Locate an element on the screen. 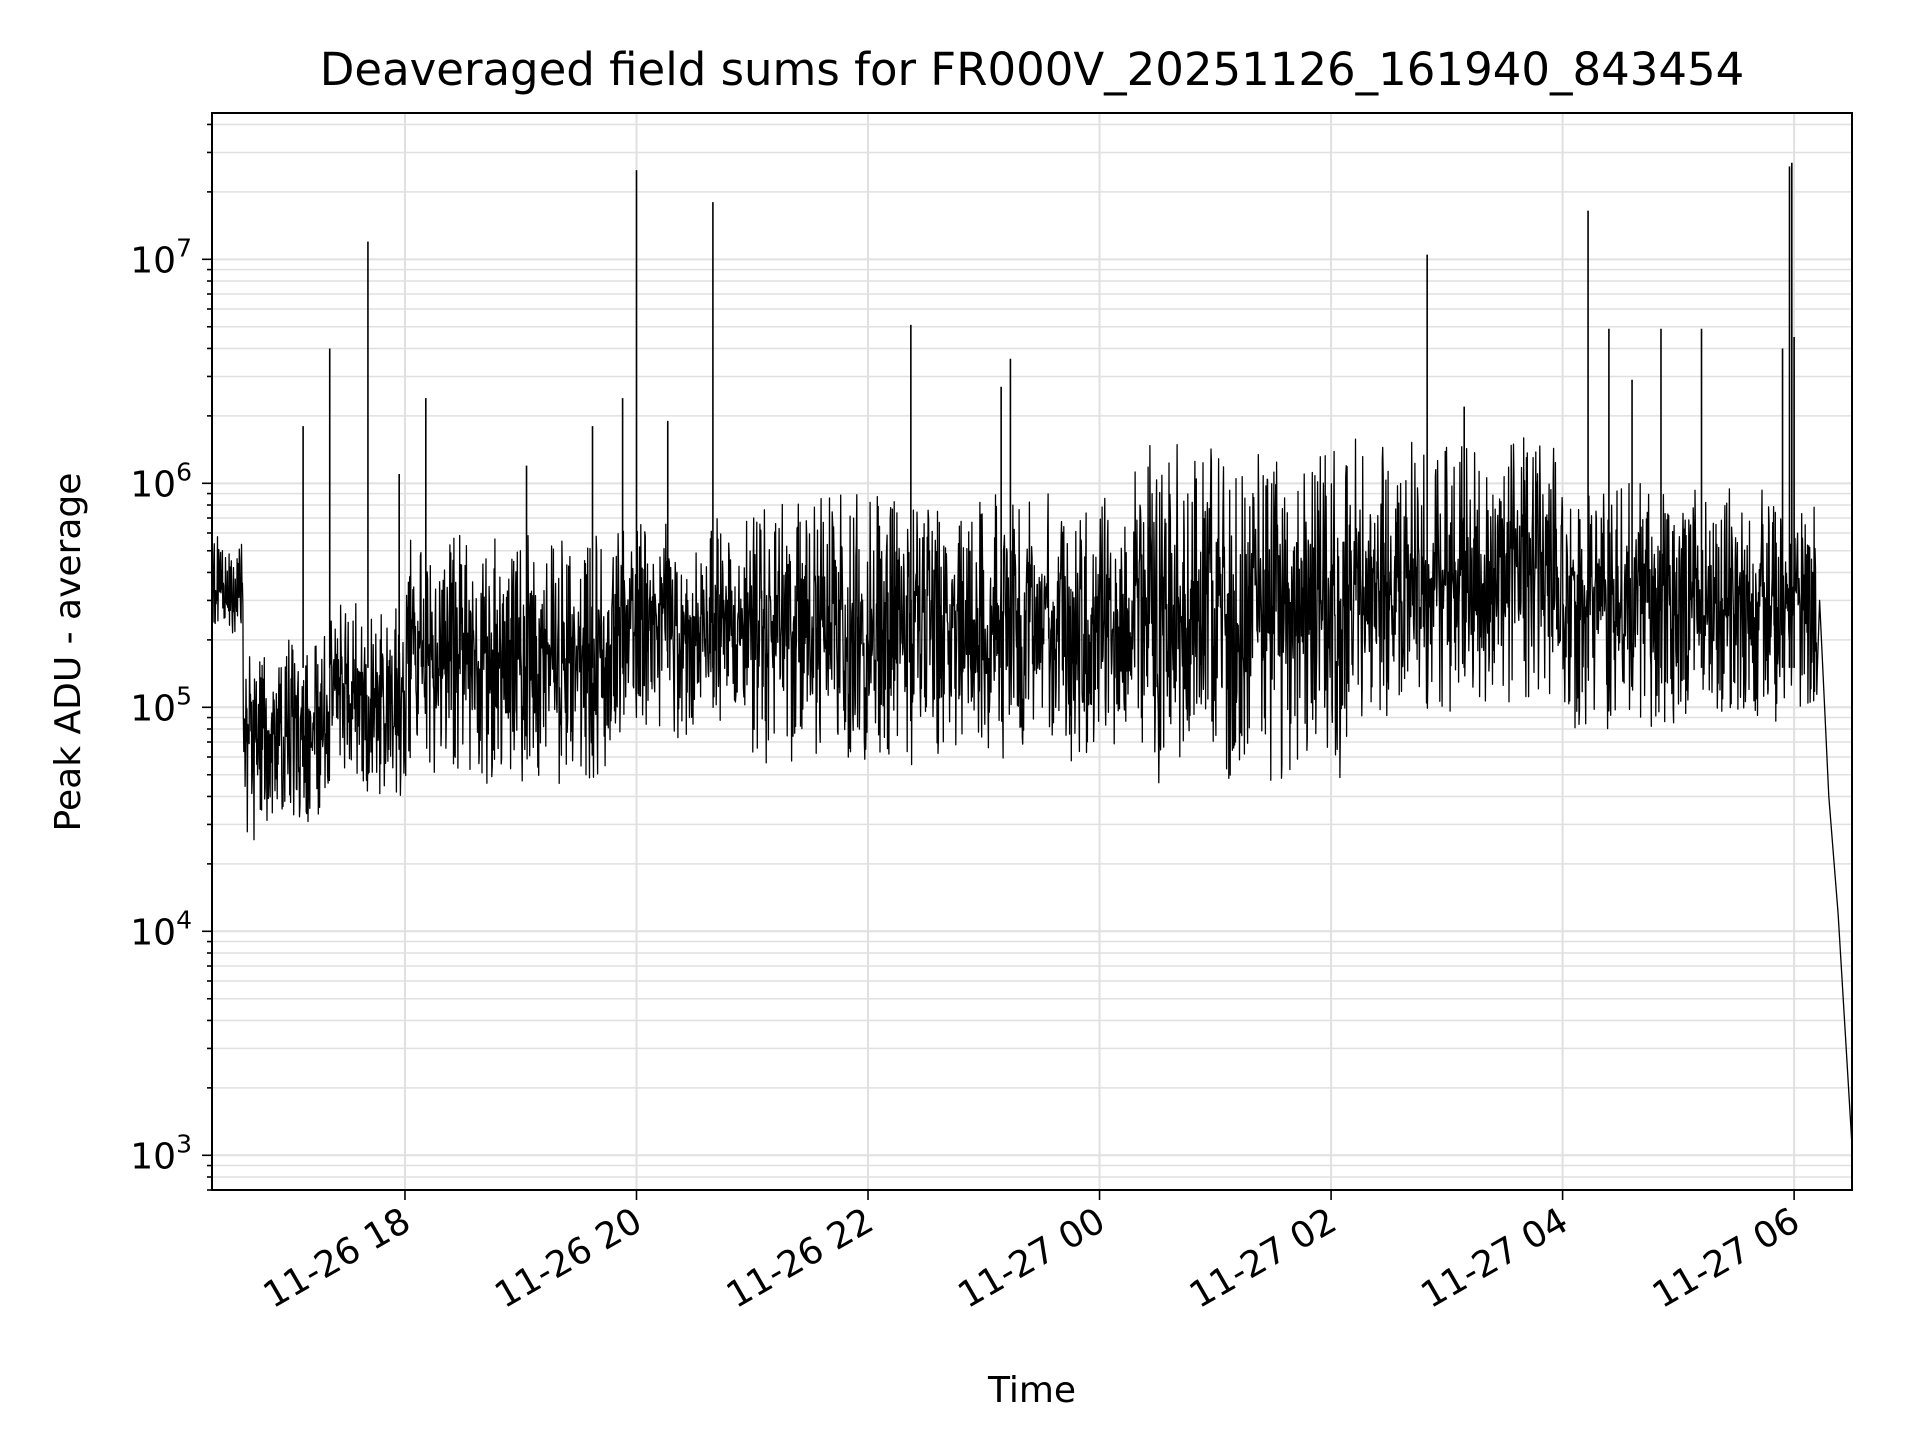 This screenshot has height=1440, width=1920. y-tick-label: 10³ is located at coordinates (161, 1153).